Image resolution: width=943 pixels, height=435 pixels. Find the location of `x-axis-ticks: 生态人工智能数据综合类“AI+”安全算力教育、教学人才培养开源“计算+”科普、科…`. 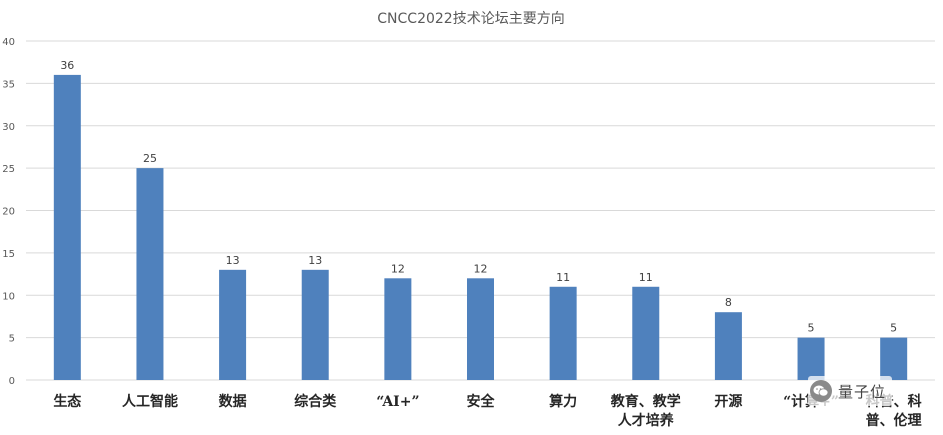

x-axis-ticks: 生态人工智能数据综合类“AI+”安全算力教育、教学人才培养开源“计算+”科普、科… is located at coordinates (487, 411).